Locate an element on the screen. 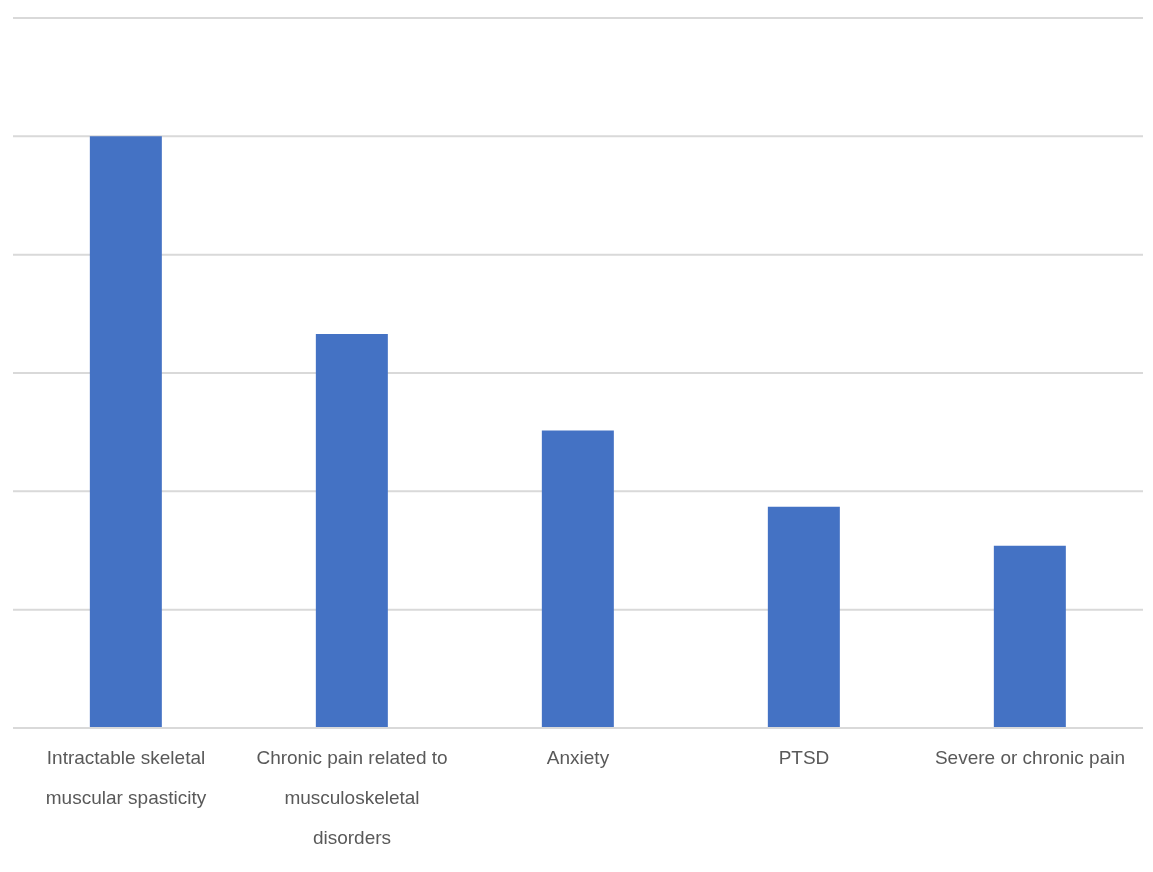 The width and height of the screenshot is (1153, 872). x-tick-label: Severe or chronic pain is located at coordinates (1030, 757).